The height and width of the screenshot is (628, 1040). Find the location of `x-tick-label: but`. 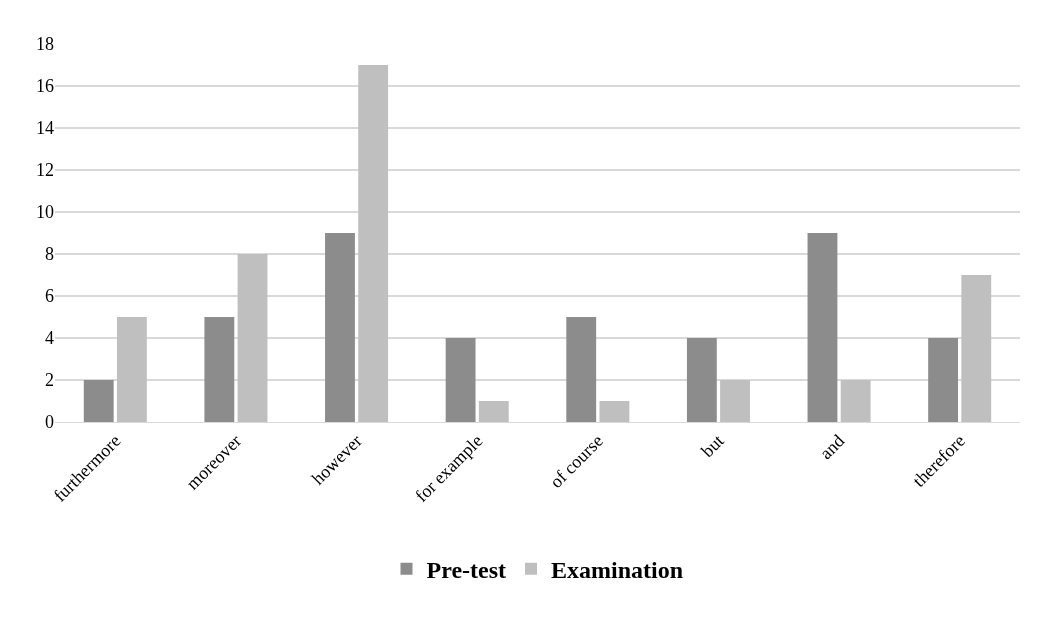

x-tick-label: but is located at coordinates (712, 446).